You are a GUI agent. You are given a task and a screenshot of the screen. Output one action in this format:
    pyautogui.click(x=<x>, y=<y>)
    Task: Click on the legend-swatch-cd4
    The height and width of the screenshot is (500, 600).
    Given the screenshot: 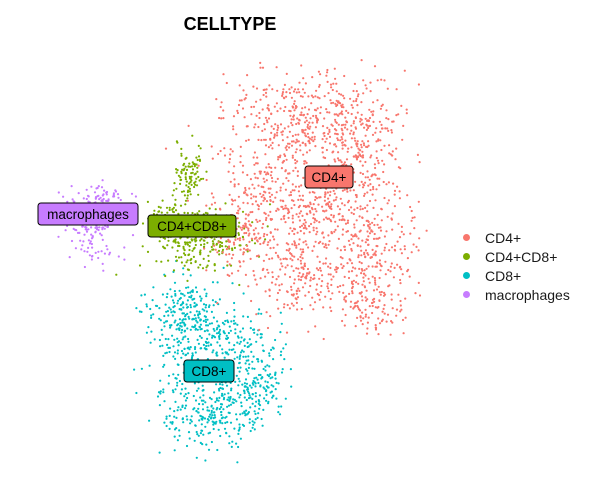 What is the action you would take?
    pyautogui.click(x=466, y=237)
    